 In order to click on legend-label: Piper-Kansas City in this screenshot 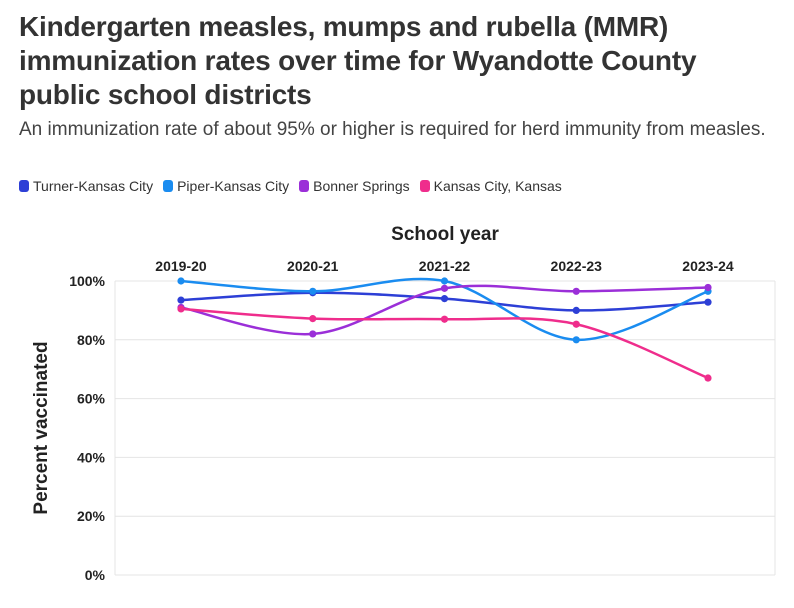, I will do `click(233, 186)`.